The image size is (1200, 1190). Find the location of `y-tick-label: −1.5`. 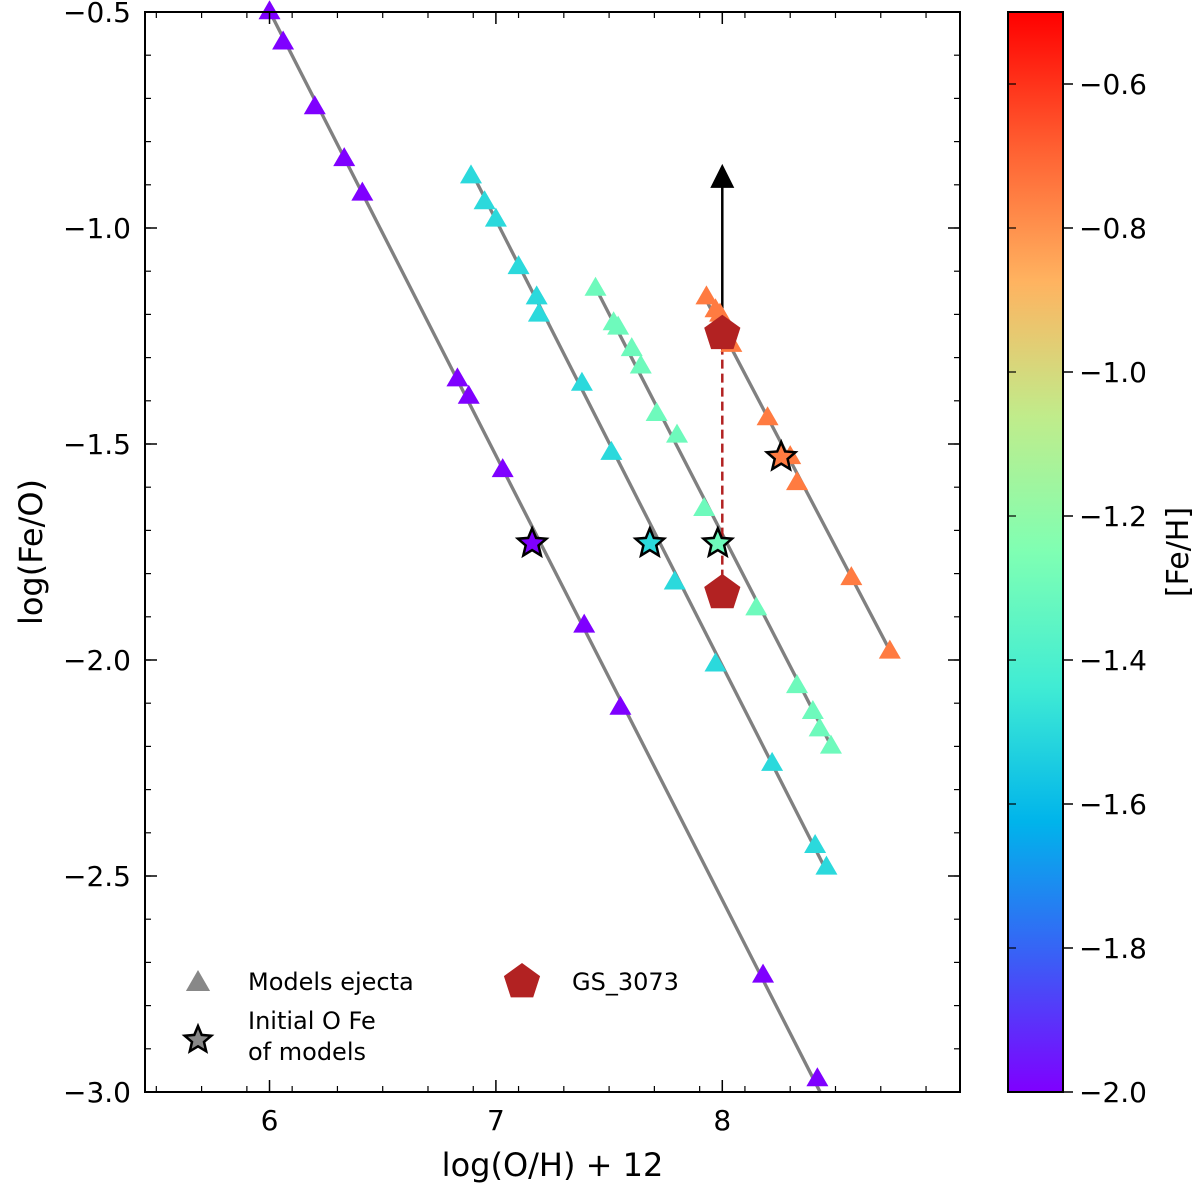

y-tick-label: −1.5 is located at coordinates (97, 444).